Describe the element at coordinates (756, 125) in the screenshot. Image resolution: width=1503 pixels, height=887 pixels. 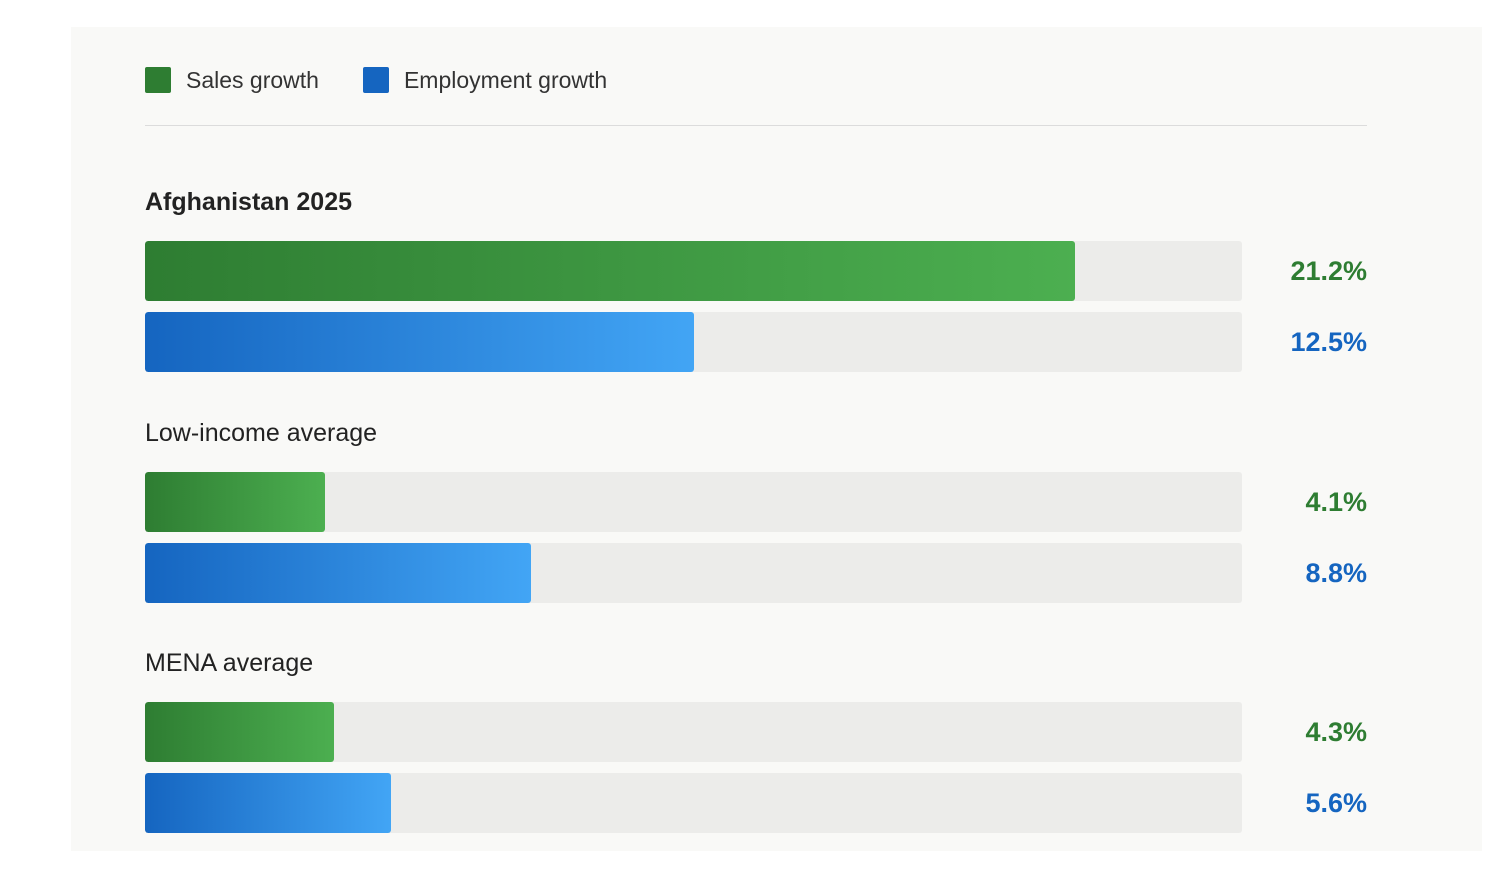
I see `legend-divider` at that location.